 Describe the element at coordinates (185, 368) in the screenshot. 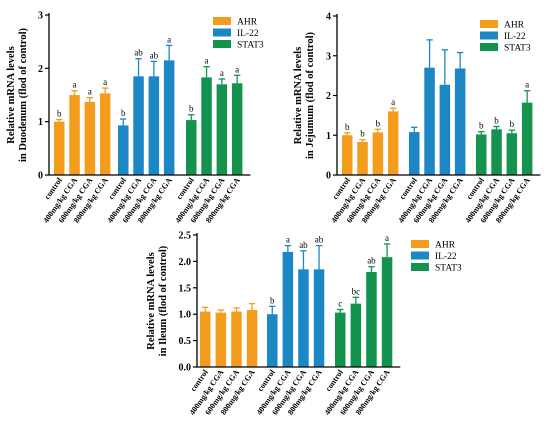

I see `y-tick-label: 0.0` at that location.